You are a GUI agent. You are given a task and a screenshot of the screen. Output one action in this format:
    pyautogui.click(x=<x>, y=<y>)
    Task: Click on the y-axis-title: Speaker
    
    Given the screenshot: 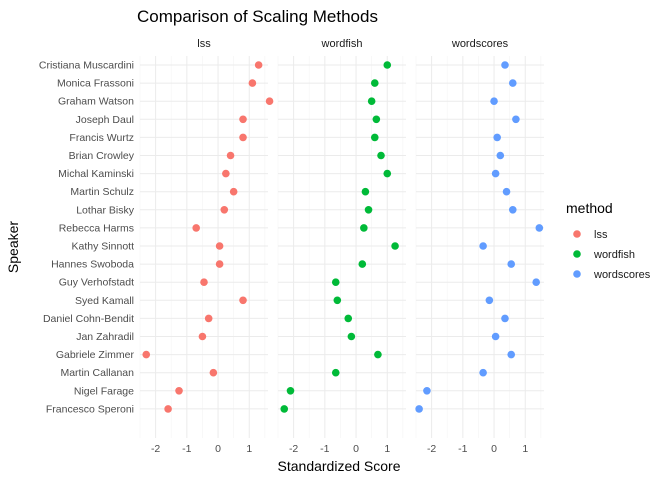 What is the action you would take?
    pyautogui.click(x=13, y=247)
    